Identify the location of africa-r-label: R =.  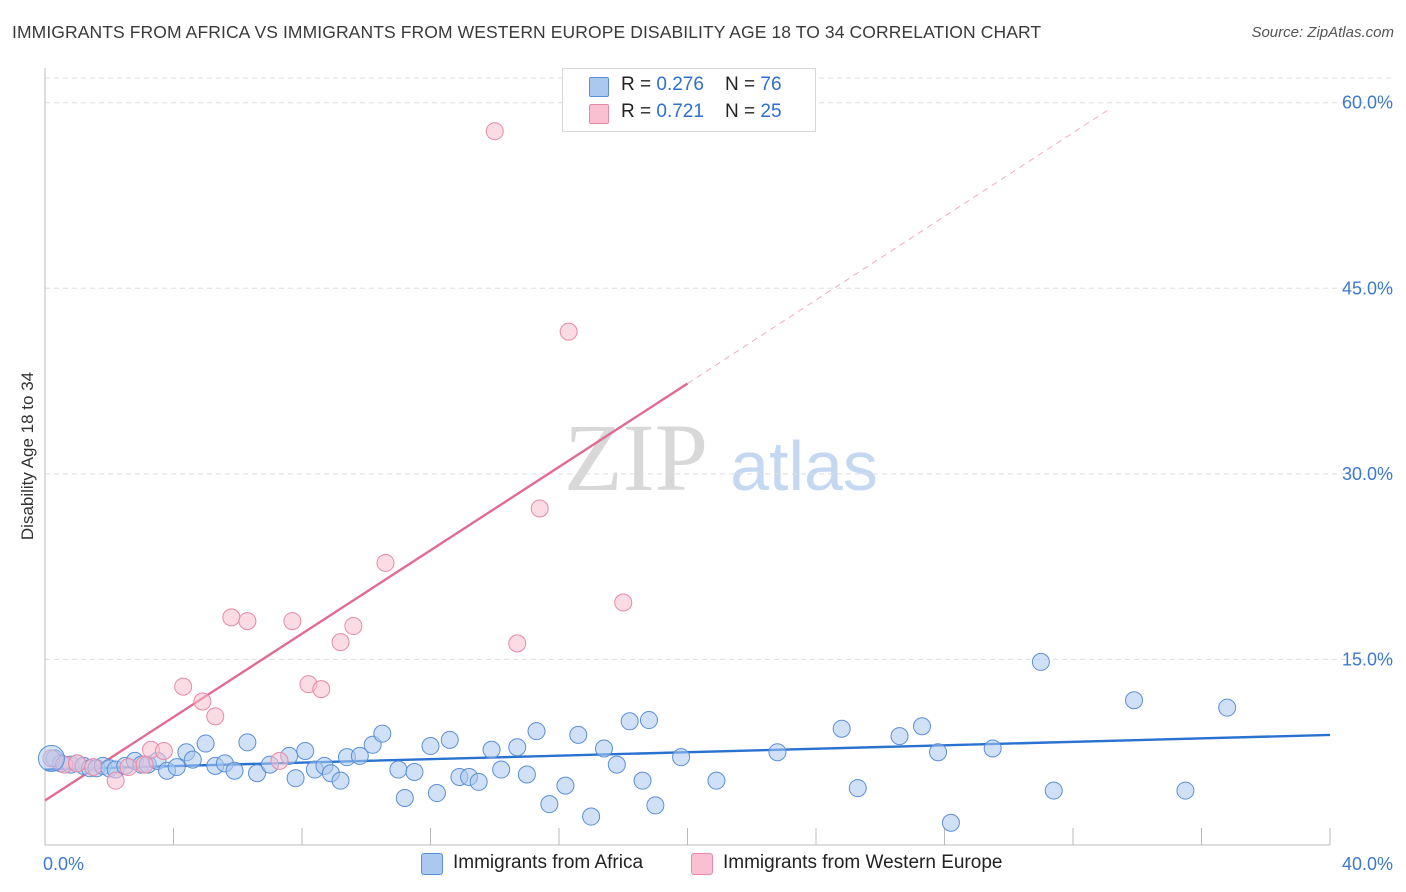
(639, 84).